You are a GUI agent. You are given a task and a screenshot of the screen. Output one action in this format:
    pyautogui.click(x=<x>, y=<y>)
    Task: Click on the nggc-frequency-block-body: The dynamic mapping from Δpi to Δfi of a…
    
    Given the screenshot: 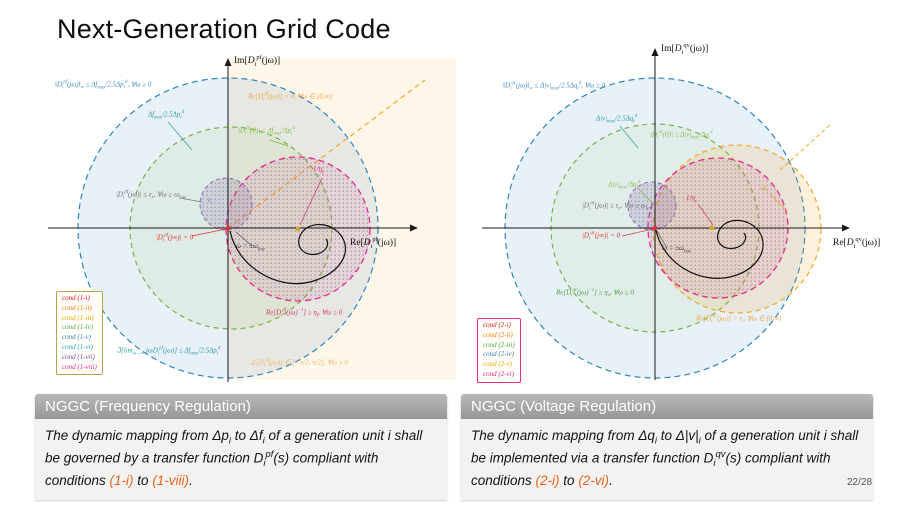 What is the action you would take?
    pyautogui.click(x=241, y=459)
    